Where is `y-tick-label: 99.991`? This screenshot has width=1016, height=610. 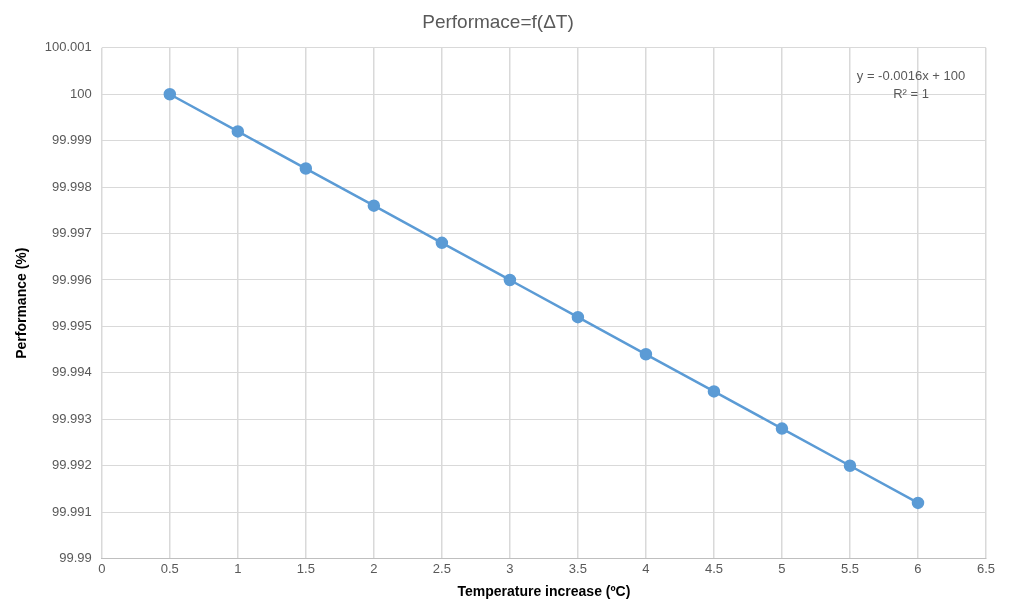
y-tick-label: 99.991 is located at coordinates (72, 511).